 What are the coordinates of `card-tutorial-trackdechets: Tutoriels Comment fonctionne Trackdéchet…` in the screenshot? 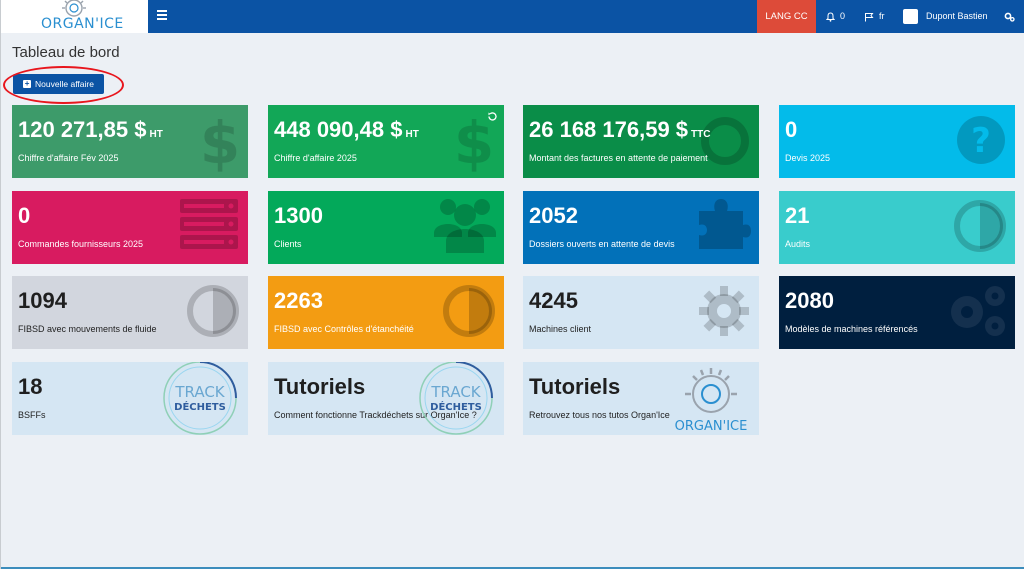 It's located at (386, 398).